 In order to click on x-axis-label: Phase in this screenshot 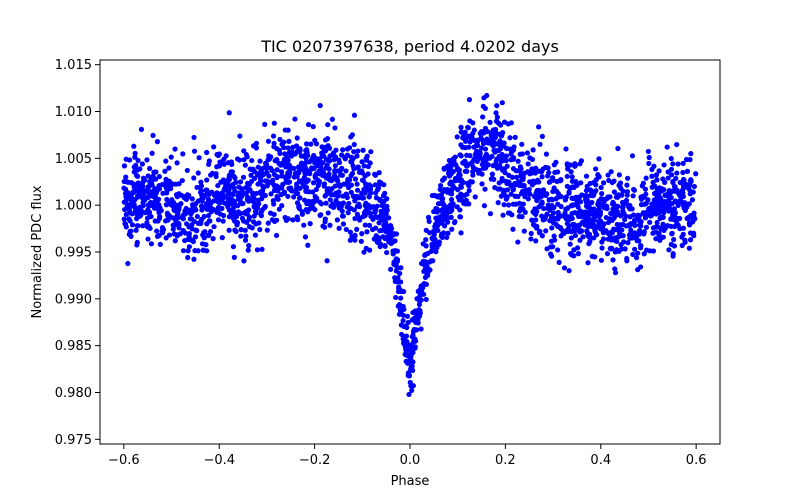, I will do `click(410, 481)`.